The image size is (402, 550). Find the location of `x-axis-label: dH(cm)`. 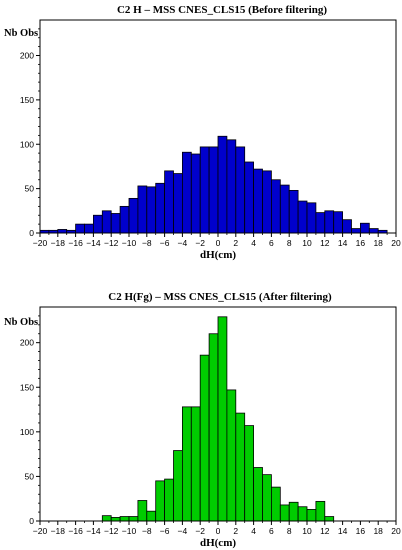

x-axis-label: dH(cm) is located at coordinates (218, 543).